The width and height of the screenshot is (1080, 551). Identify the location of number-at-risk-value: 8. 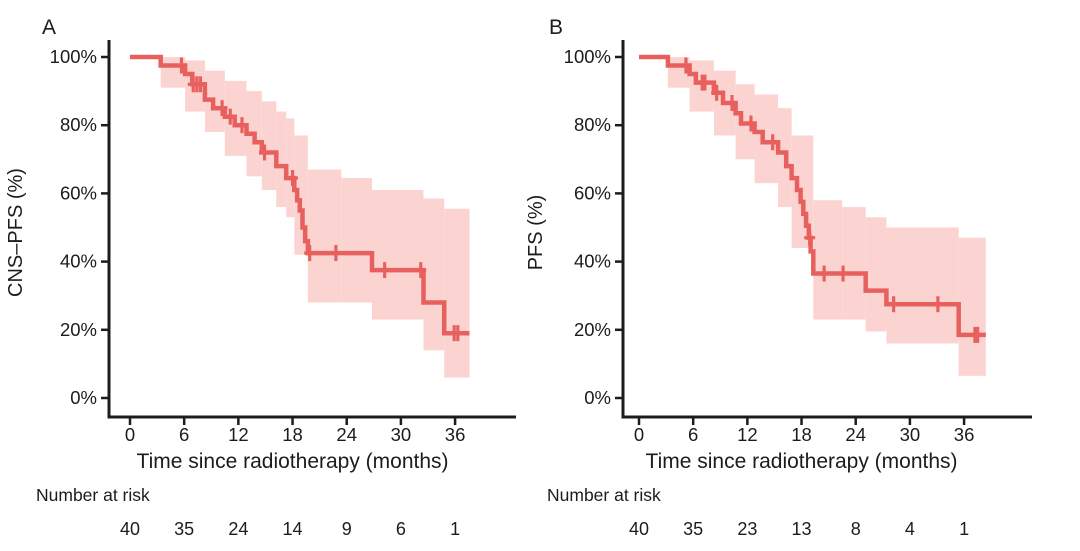
(856, 529).